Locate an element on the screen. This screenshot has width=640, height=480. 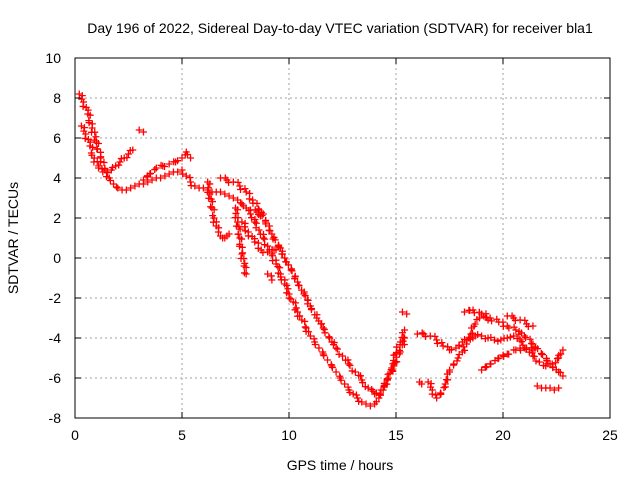
x-tick-label: 0 is located at coordinates (75, 435).